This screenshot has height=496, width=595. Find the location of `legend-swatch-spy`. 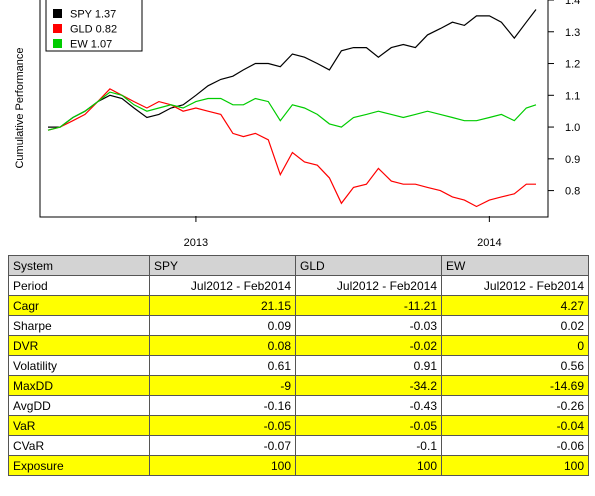

legend-swatch-spy is located at coordinates (57, 13).